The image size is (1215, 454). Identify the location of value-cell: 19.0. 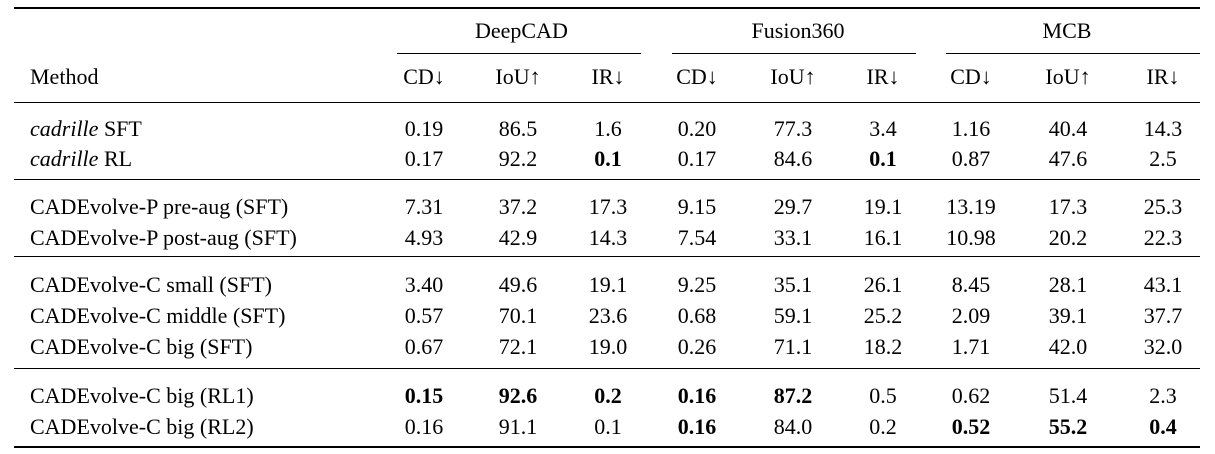
(608, 346).